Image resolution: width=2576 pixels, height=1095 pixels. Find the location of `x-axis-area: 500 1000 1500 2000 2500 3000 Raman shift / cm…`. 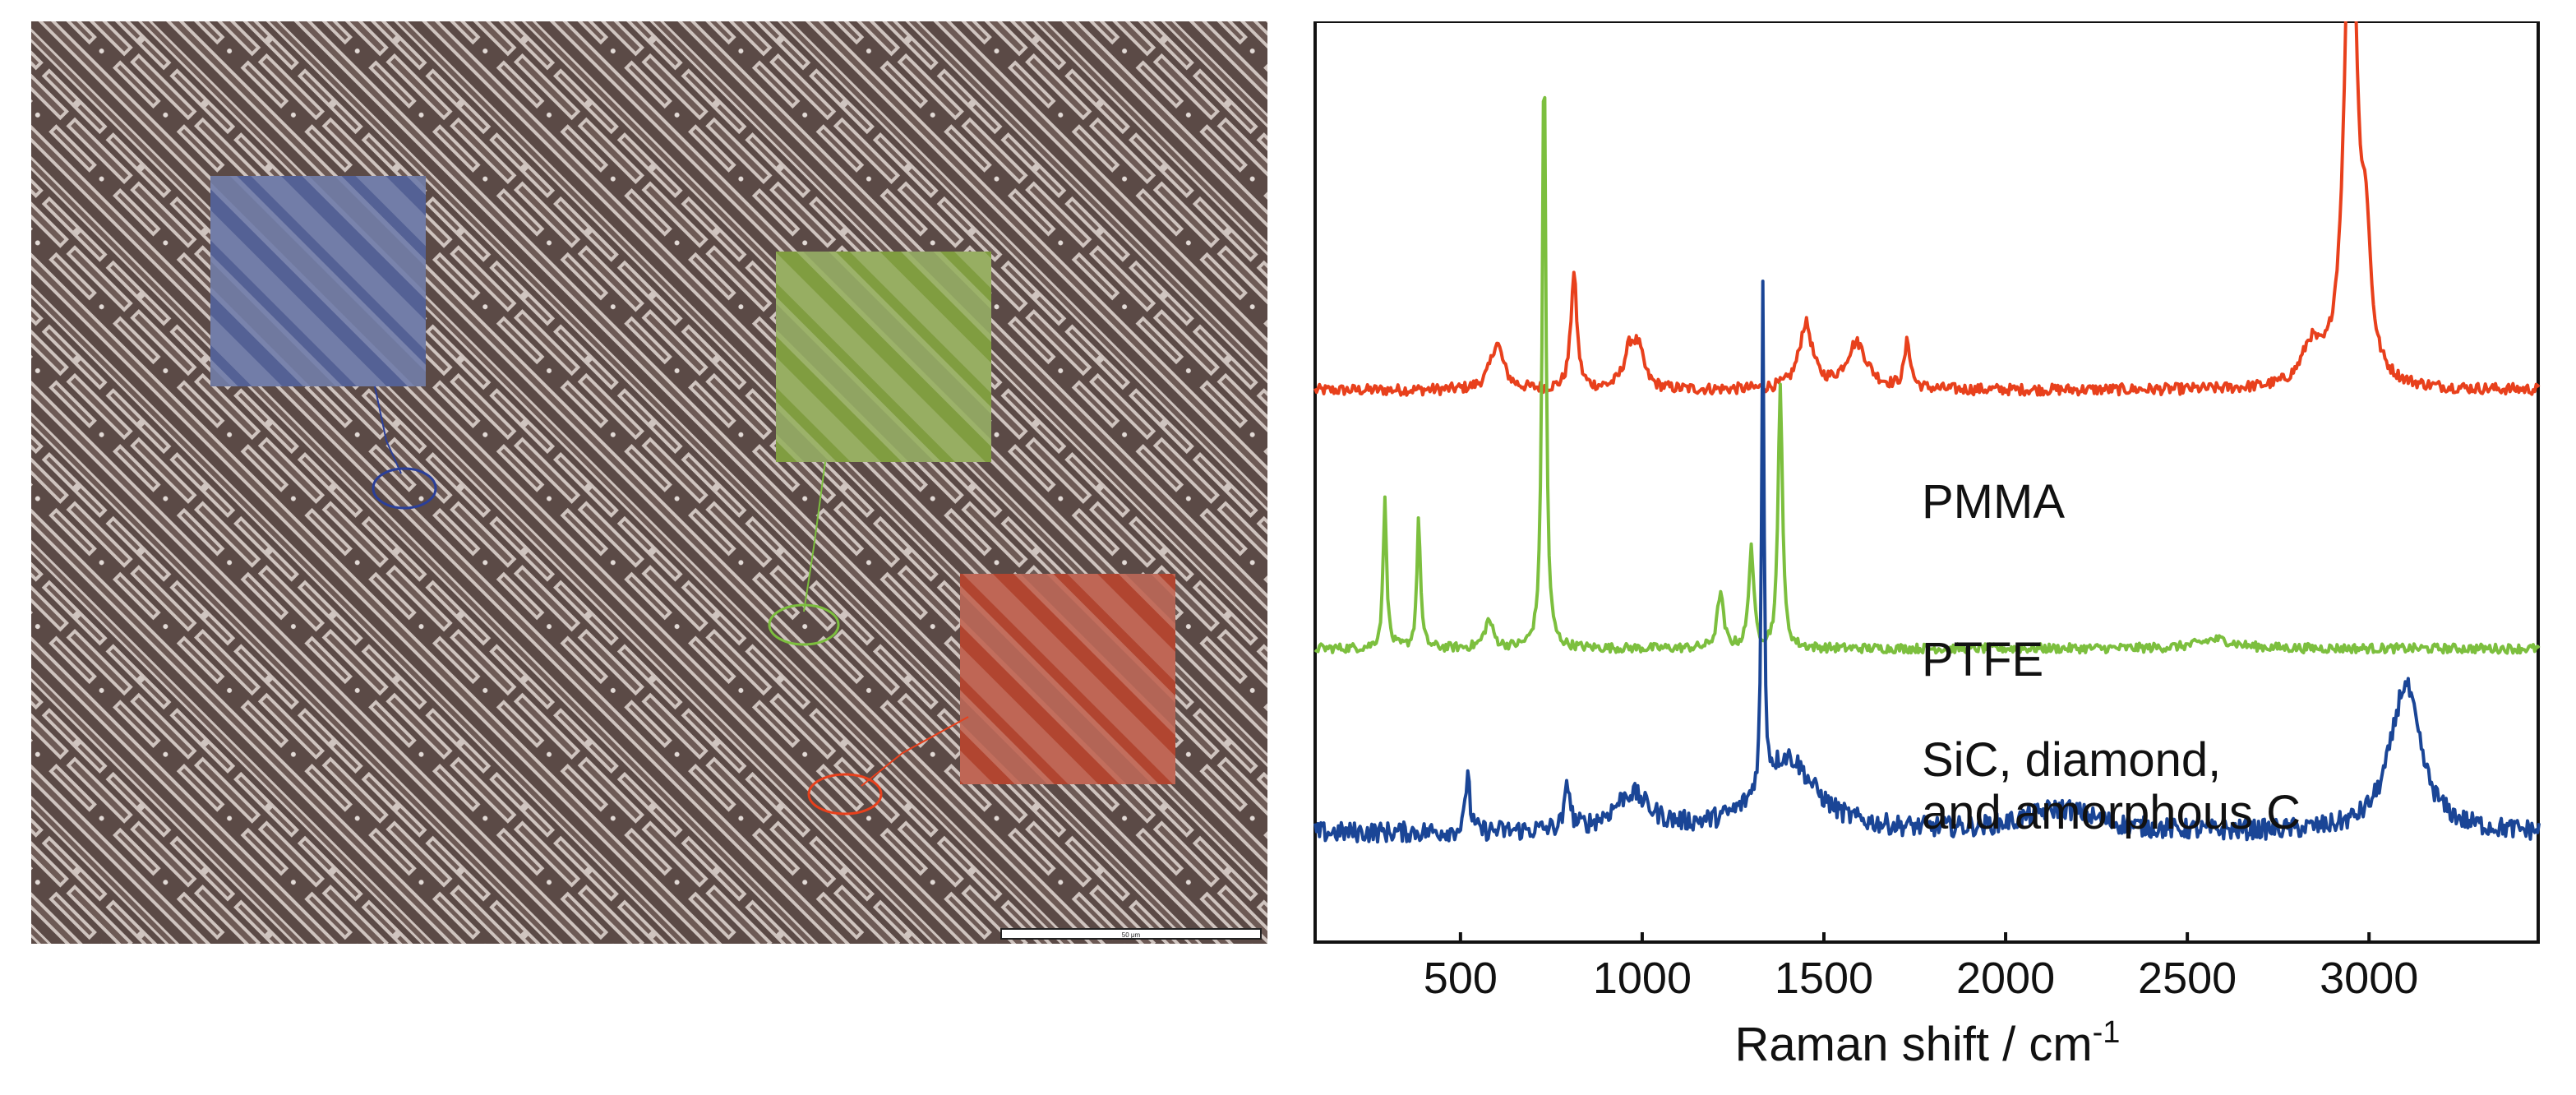

x-axis-area: 500 1000 1500 2000 2500 3000 Raman shift / cm… is located at coordinates (1921, 1013).